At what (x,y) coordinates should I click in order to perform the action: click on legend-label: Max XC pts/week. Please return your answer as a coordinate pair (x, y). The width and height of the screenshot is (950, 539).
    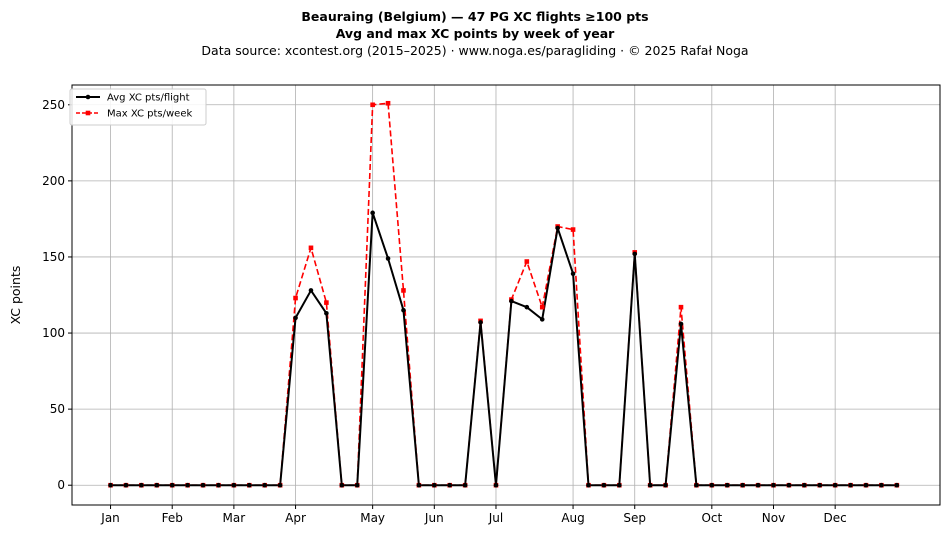
    Looking at the image, I should click on (149, 114).